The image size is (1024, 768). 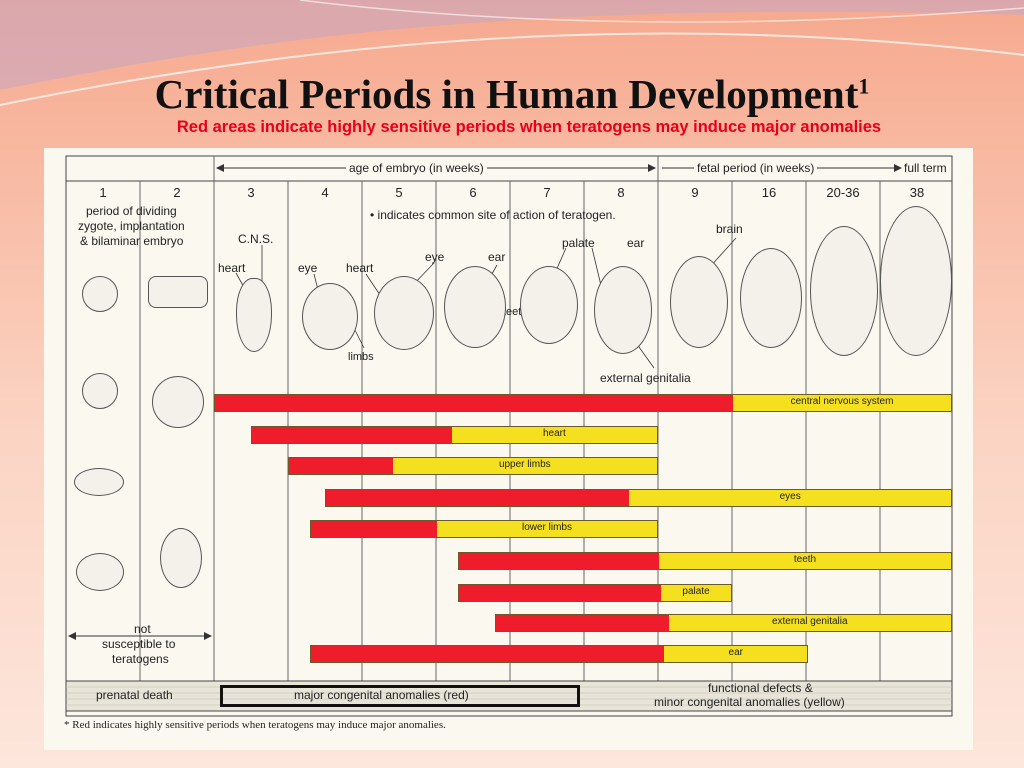 What do you see at coordinates (361, 357) in the screenshot?
I see `site-label-limbs: limbs` at bounding box center [361, 357].